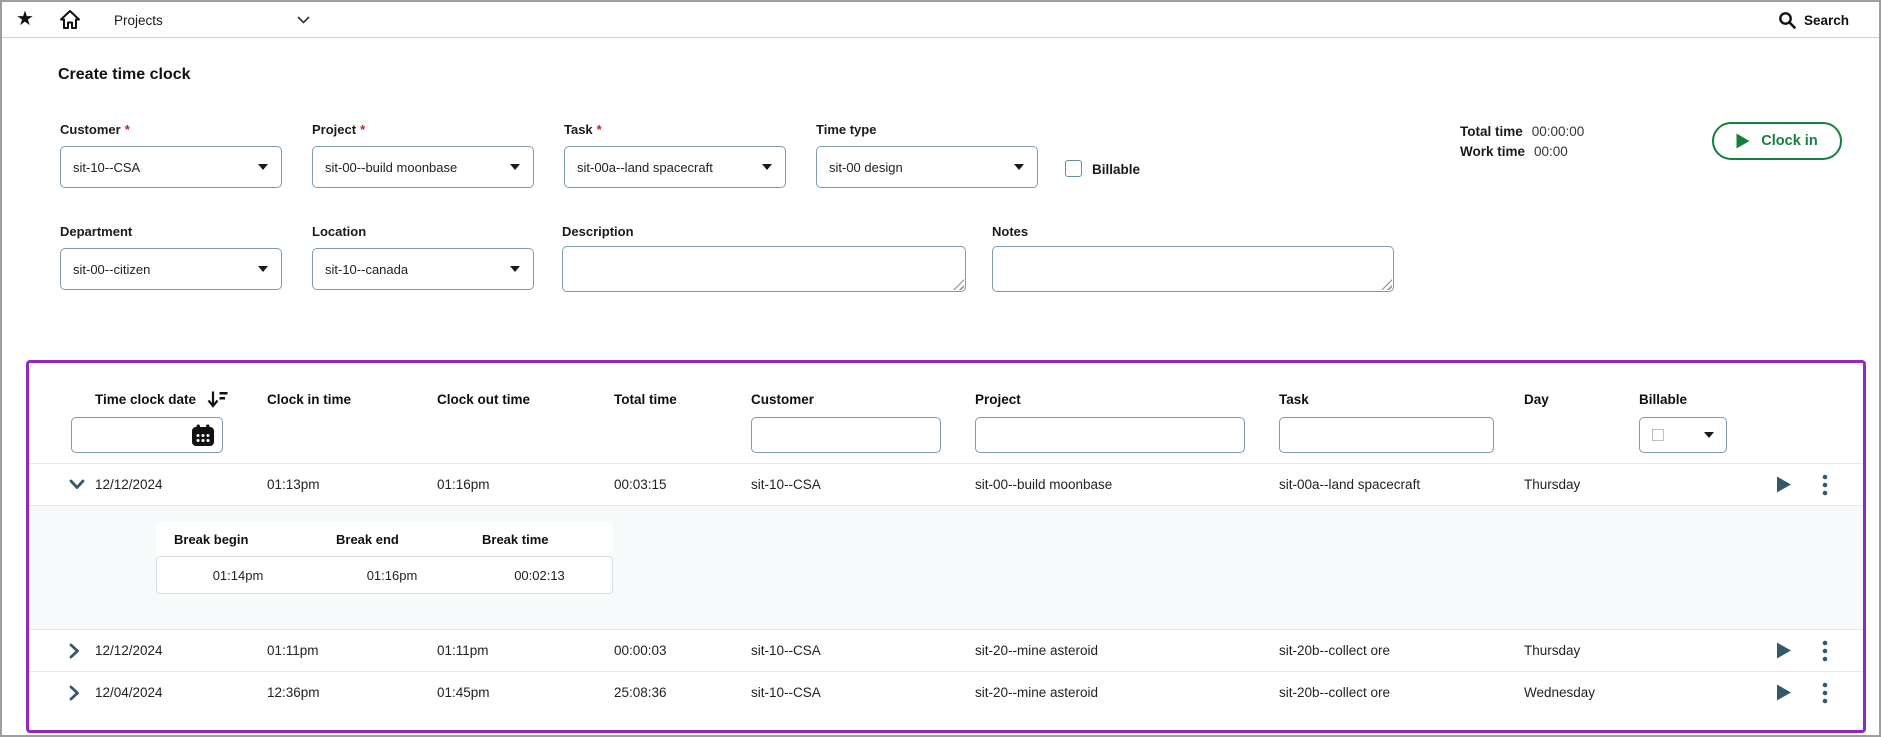 The image size is (1881, 737). Describe the element at coordinates (82, 484) in the screenshot. I see `collapse-row-chevron` at that location.